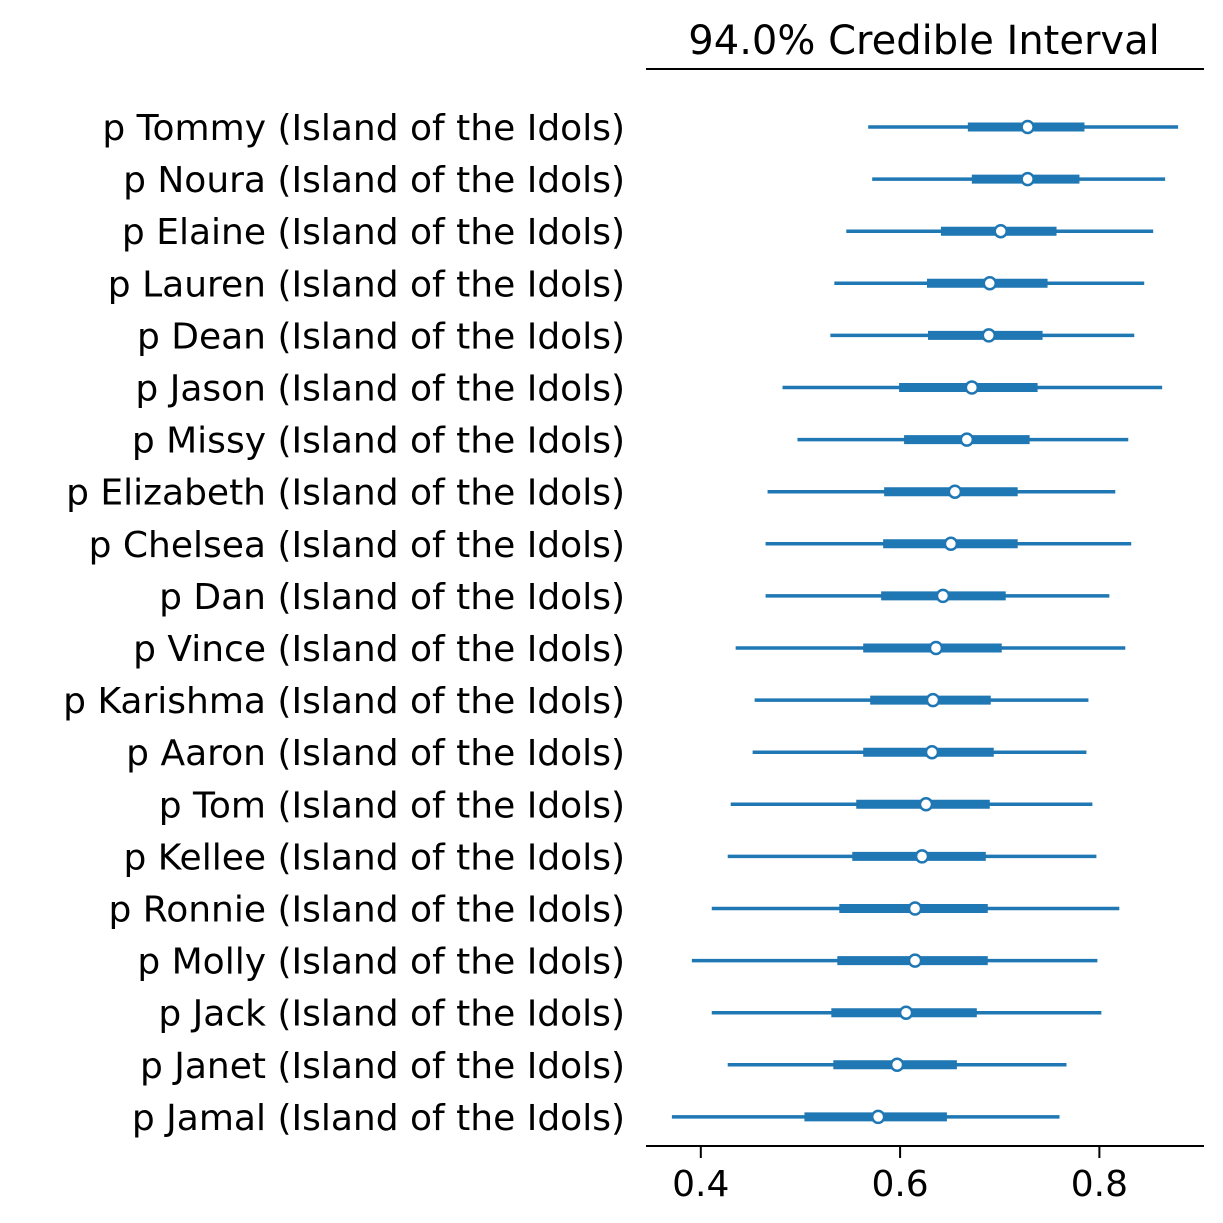  What do you see at coordinates (375, 753) in the screenshot?
I see `row-label: p Aaron (Island of the Idols)` at bounding box center [375, 753].